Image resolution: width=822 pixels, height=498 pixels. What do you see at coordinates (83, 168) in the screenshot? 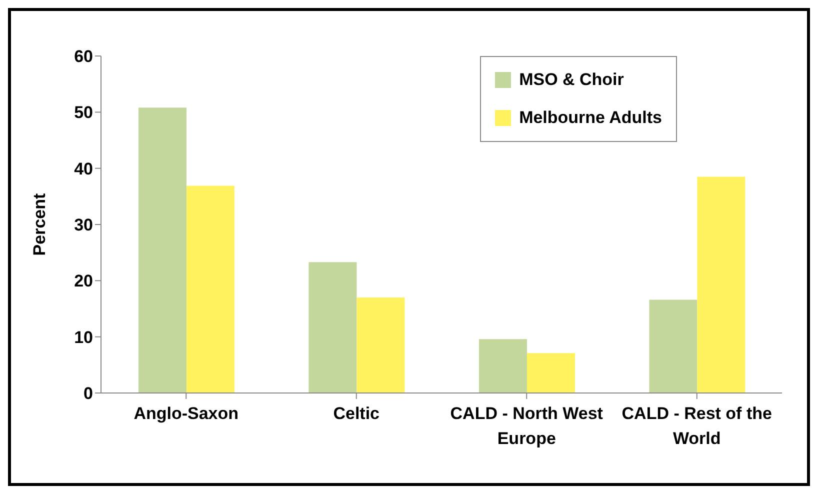
I see `y-tick-label: 40` at bounding box center [83, 168].